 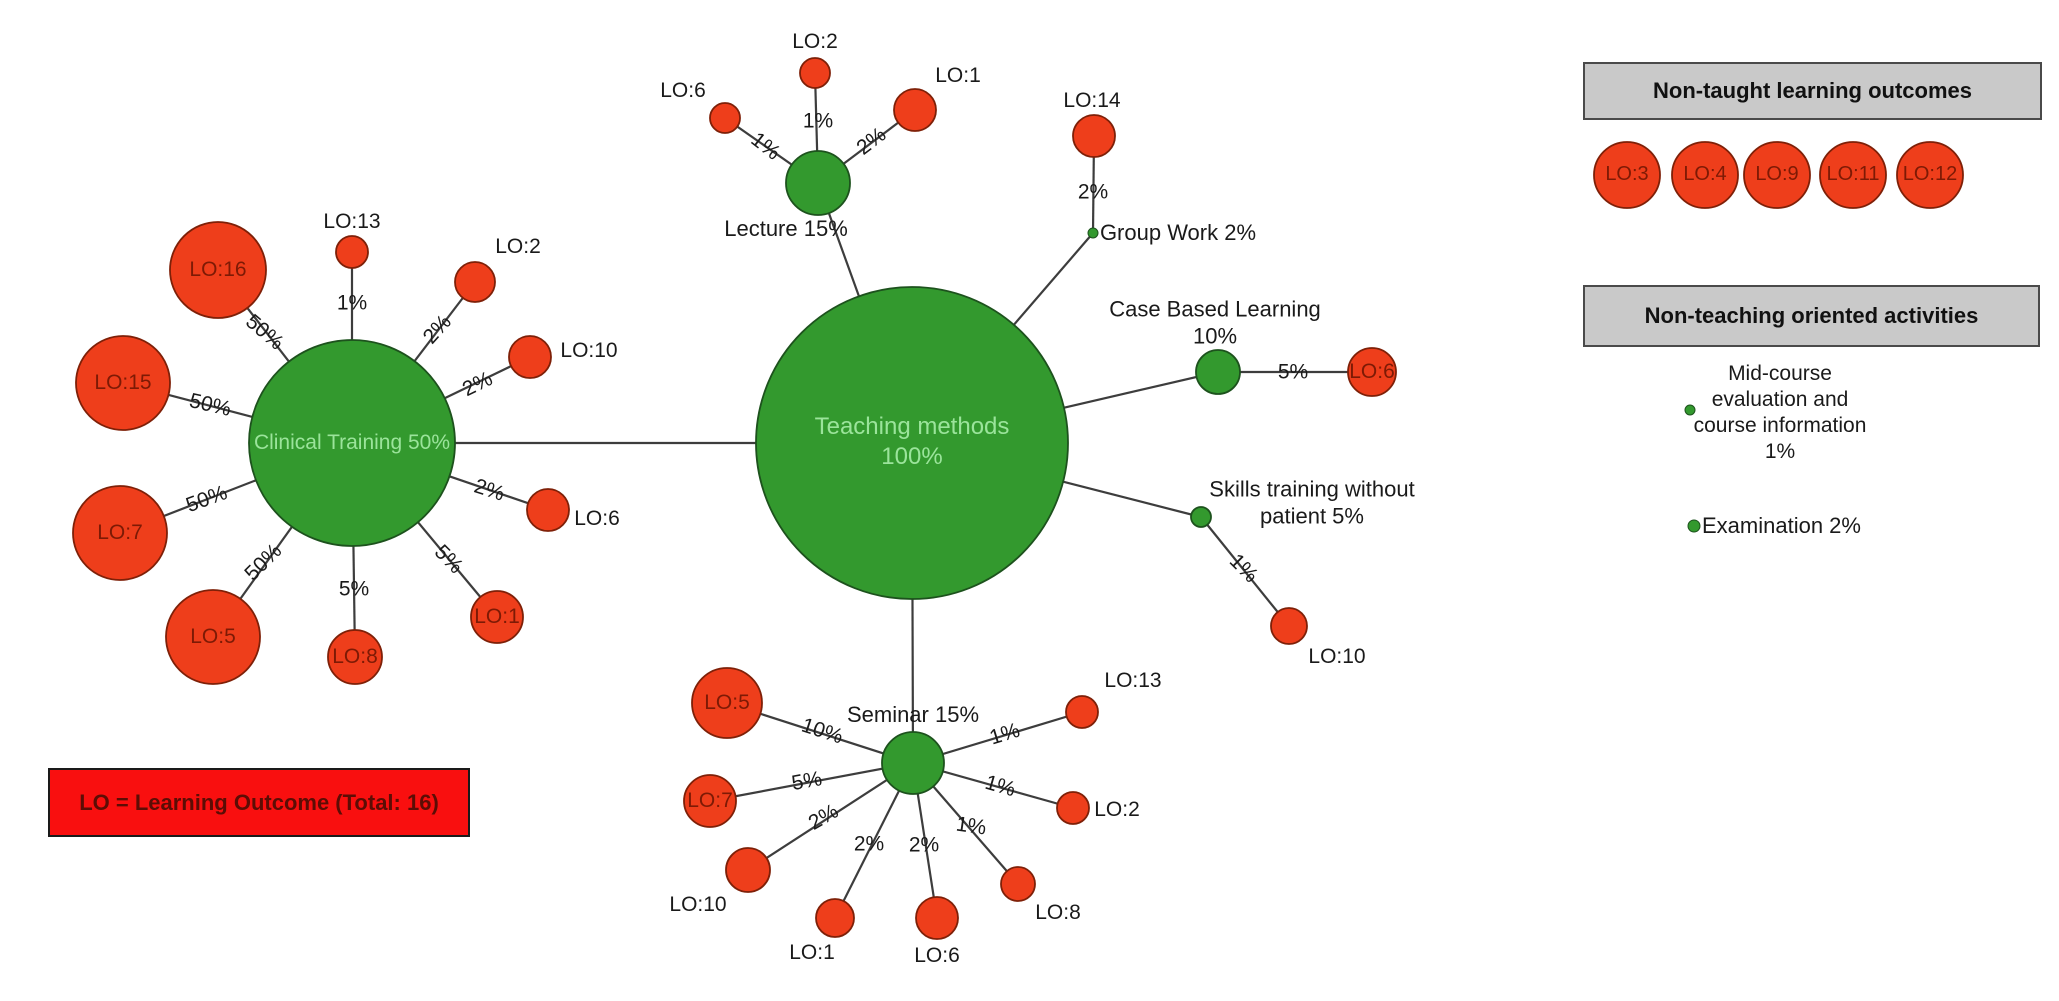 I want to click on node-clinical-lo5, so click(x=213, y=637).